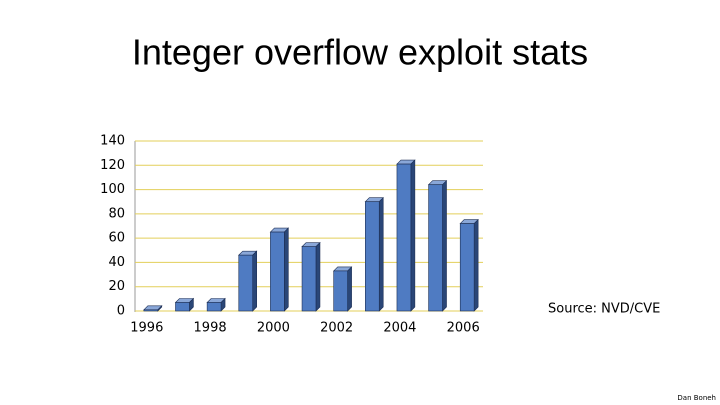  Describe the element at coordinates (696, 398) in the screenshot. I see `author: Dan Boneh` at that location.